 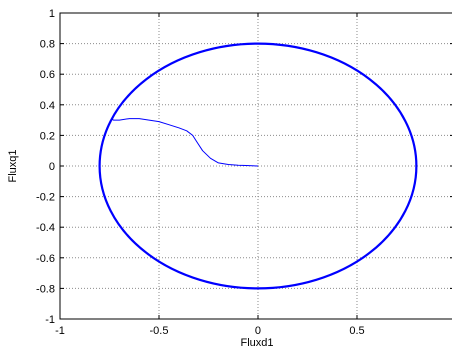 I want to click on y-tick-label: -0.2, so click(x=45, y=198).